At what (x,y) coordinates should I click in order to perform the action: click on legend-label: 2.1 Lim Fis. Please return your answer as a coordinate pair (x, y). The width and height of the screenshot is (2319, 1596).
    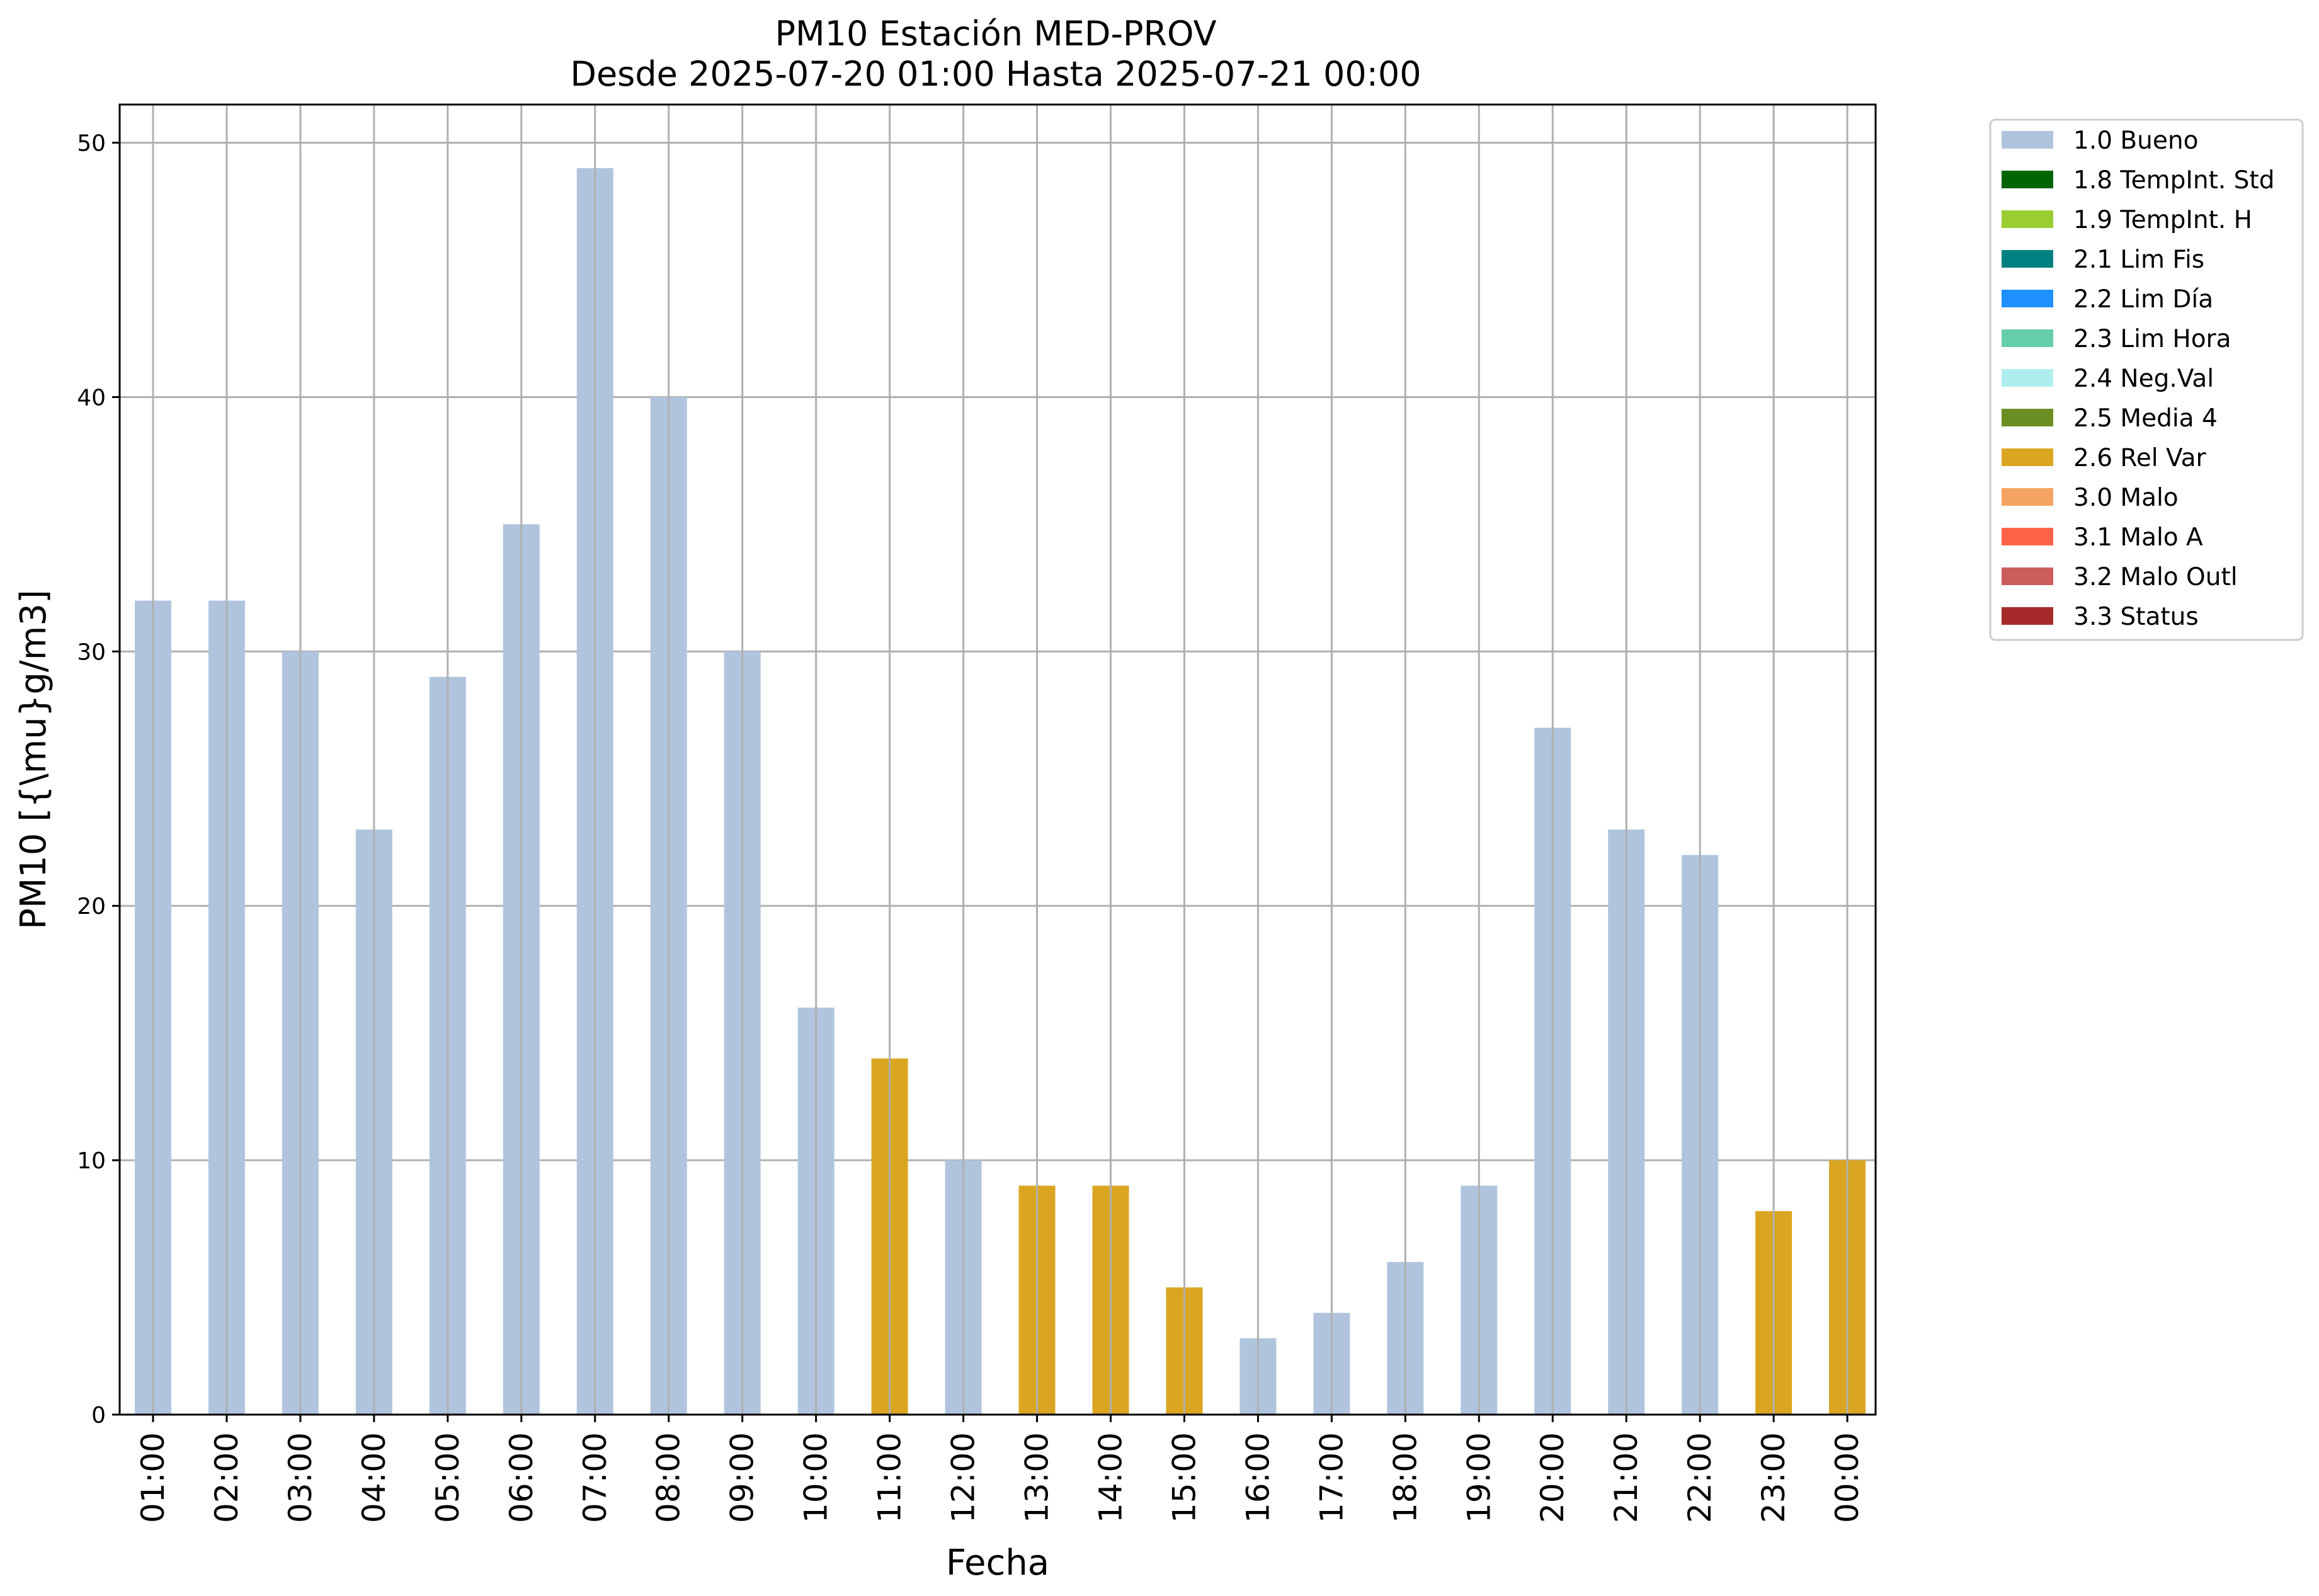
    Looking at the image, I should click on (2138, 260).